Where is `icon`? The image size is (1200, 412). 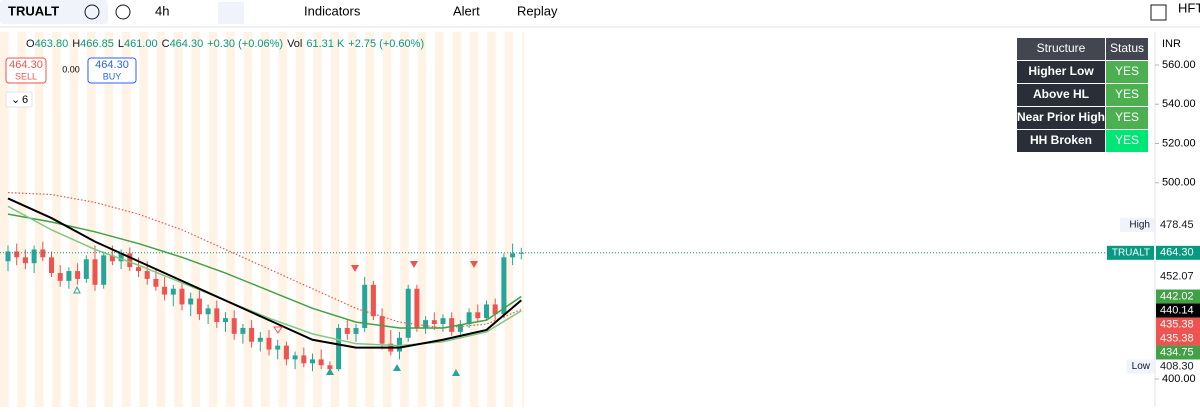
icon is located at coordinates (92, 12).